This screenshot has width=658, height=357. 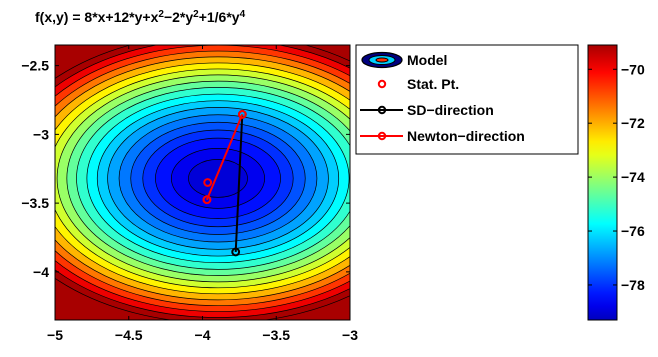 I want to click on legend-newton-marker, so click(x=382, y=136).